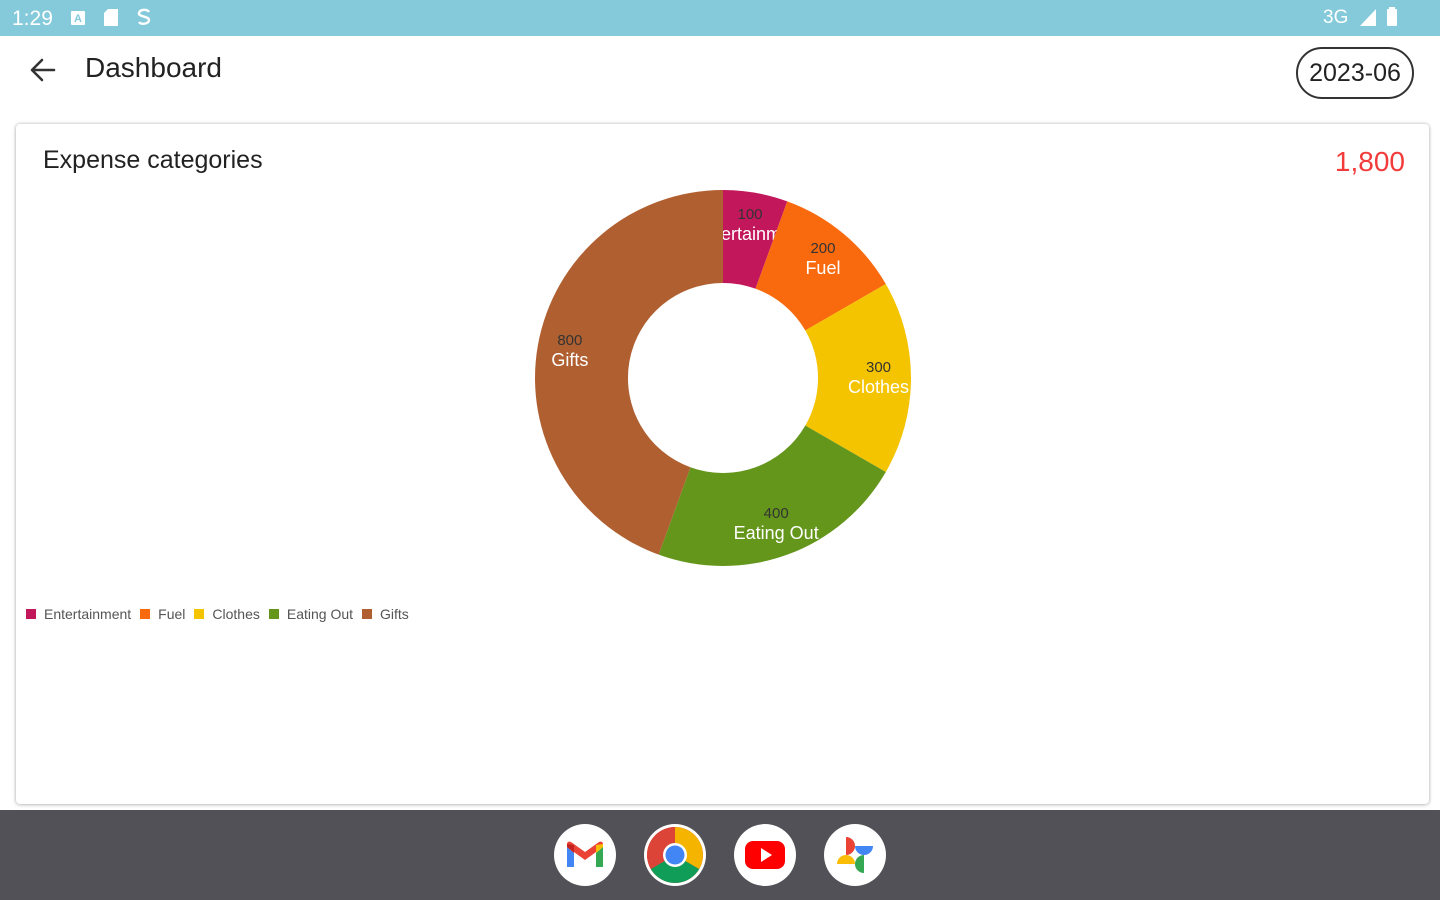 This screenshot has height=900, width=1440. I want to click on legend-label: Gifts, so click(394, 614).